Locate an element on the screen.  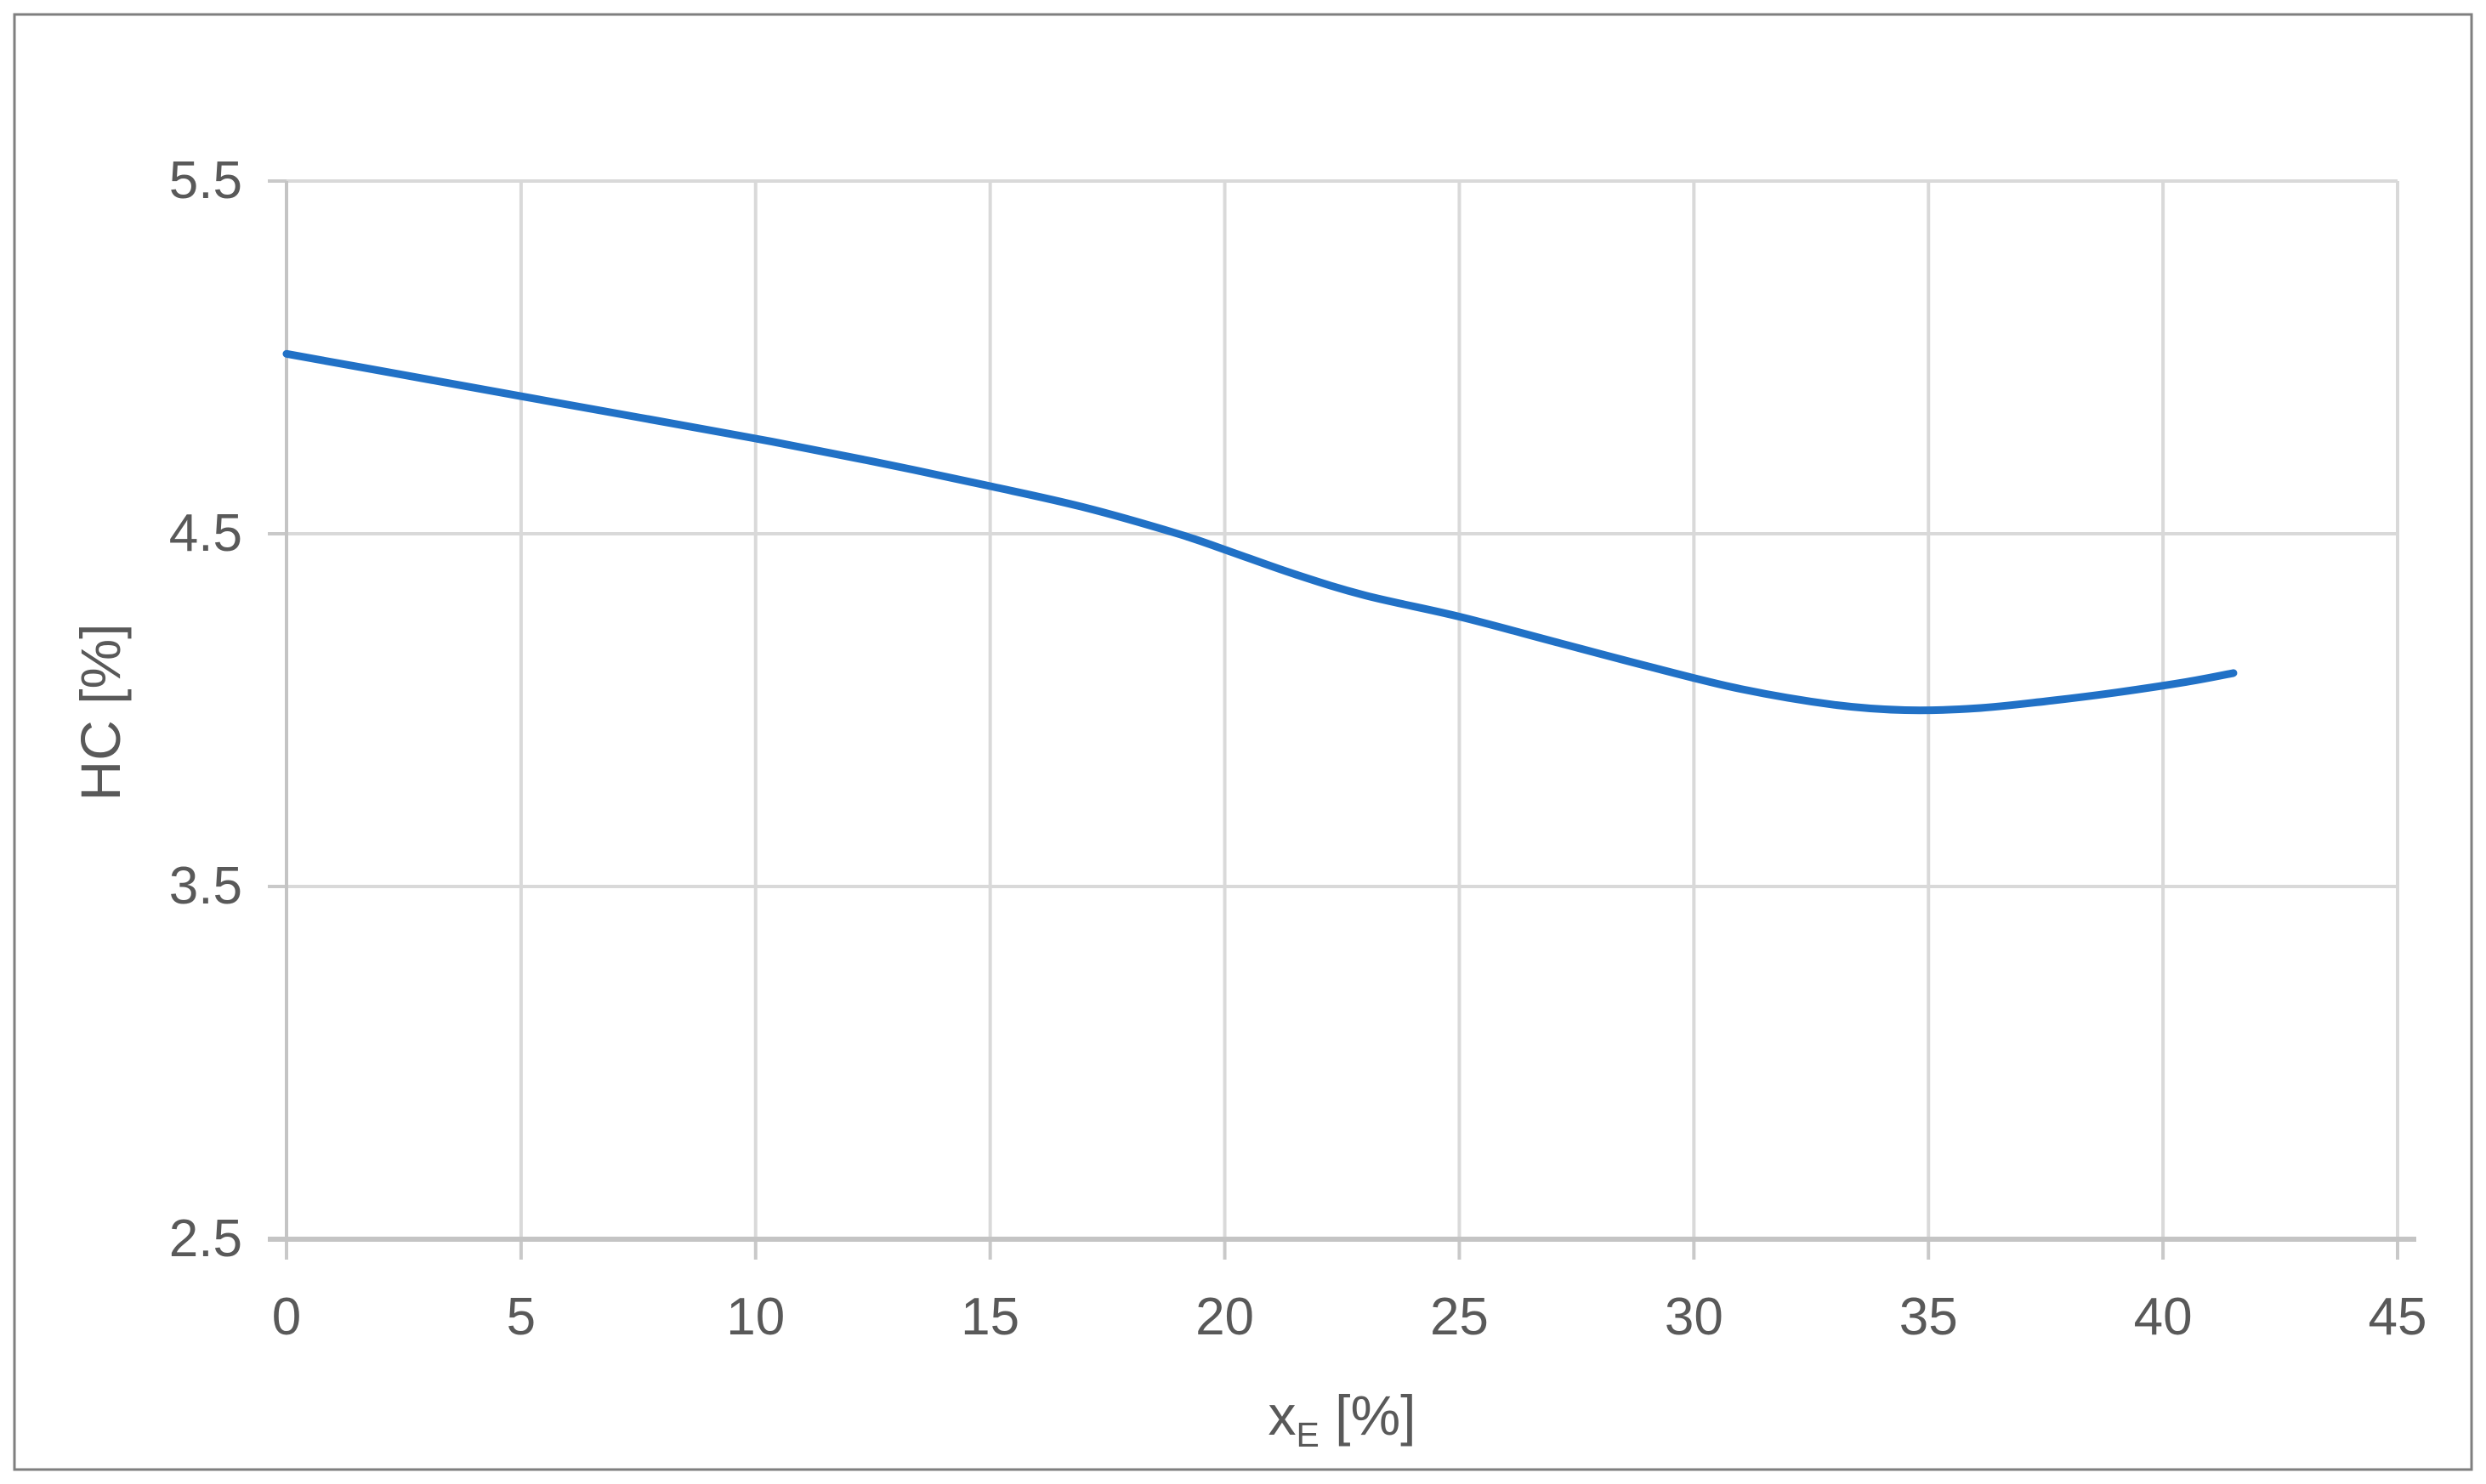
x-tick-label: 25 is located at coordinates (1459, 1317).